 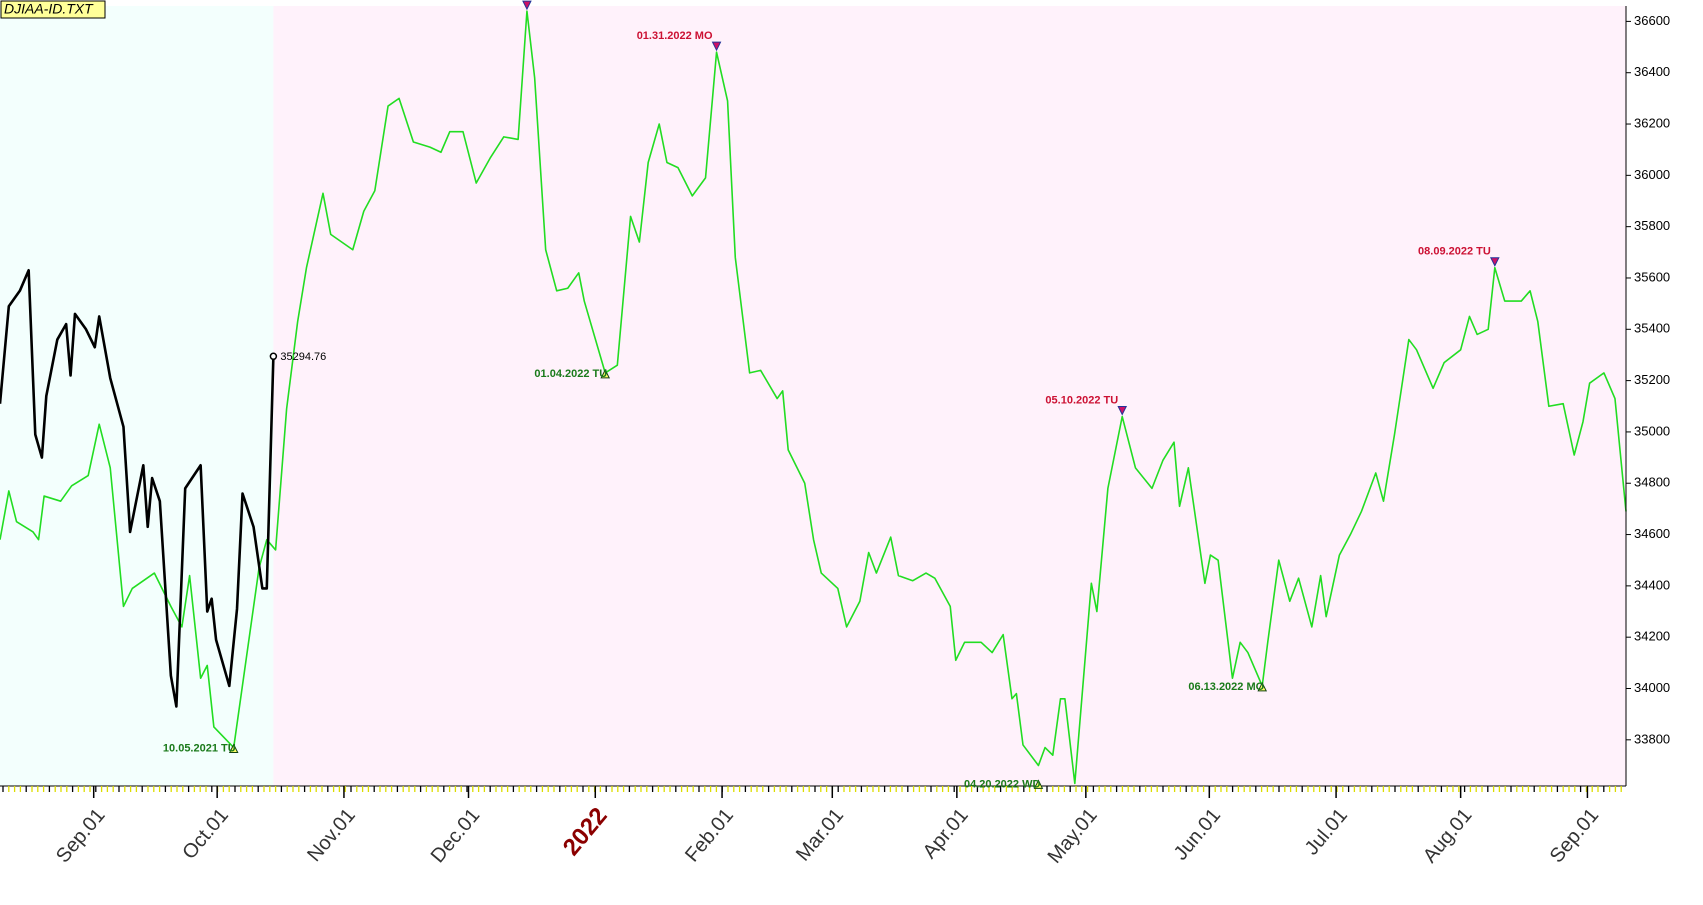 I want to click on x-tick-label: Dec.01, so click(x=456, y=835).